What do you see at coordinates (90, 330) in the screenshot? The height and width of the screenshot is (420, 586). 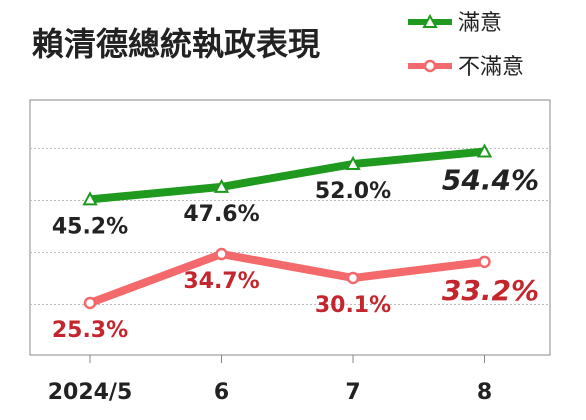 I see `data-label: 25.3%` at bounding box center [90, 330].